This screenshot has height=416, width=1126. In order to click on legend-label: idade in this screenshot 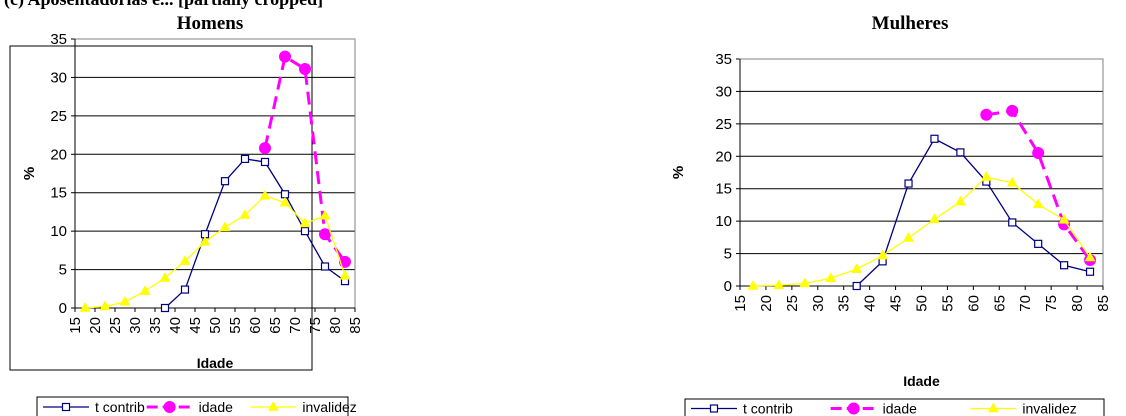, I will do `click(216, 407)`.